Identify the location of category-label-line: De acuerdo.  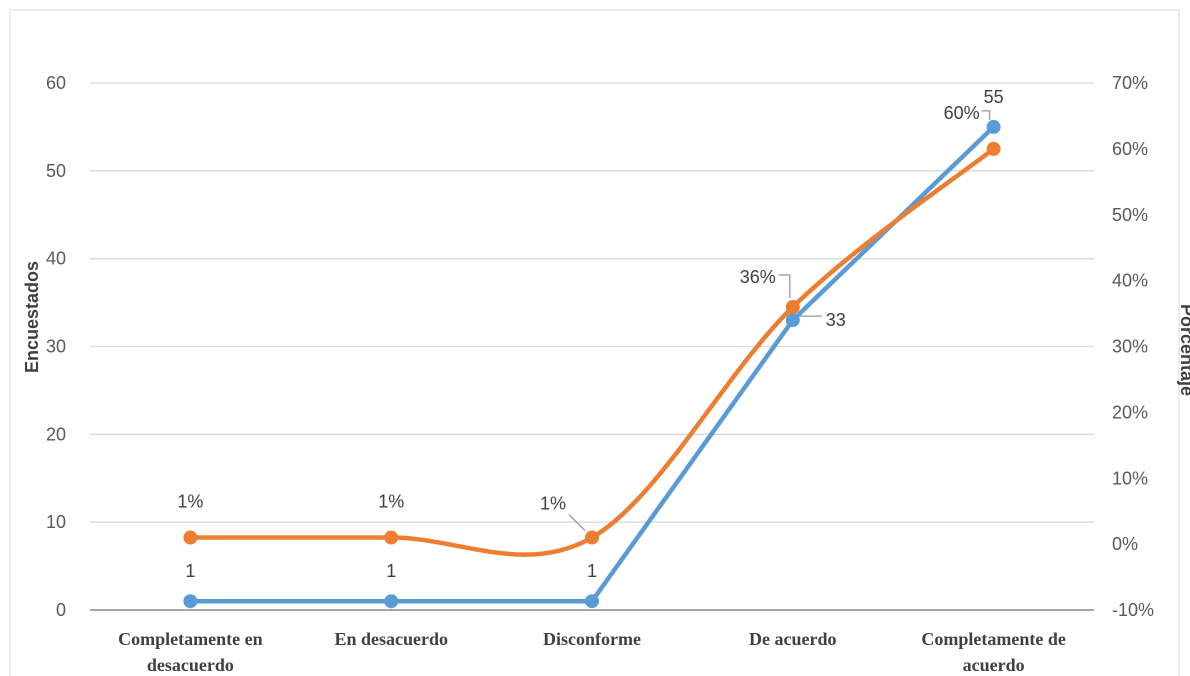
(792, 639).